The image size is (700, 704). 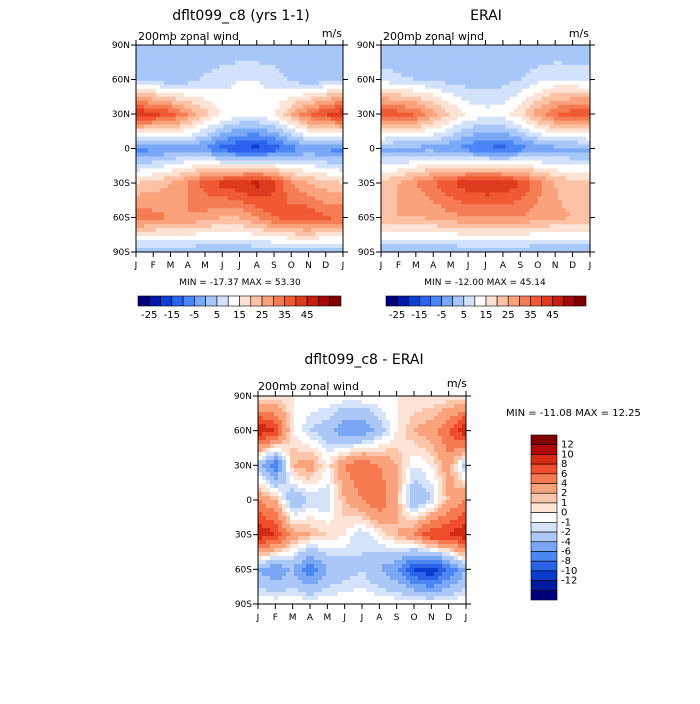 I want to click on colorbar-swatch, so click(x=312, y=301).